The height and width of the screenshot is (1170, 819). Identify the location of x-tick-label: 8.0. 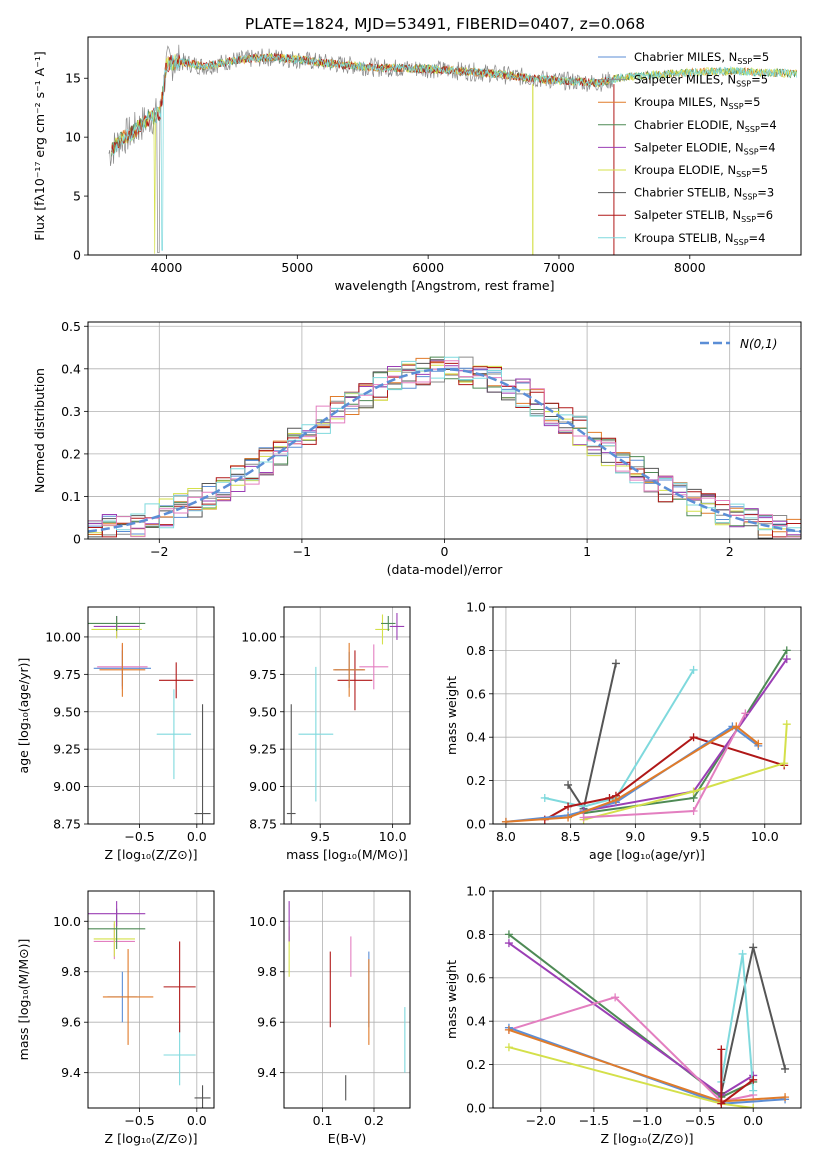
(506, 836).